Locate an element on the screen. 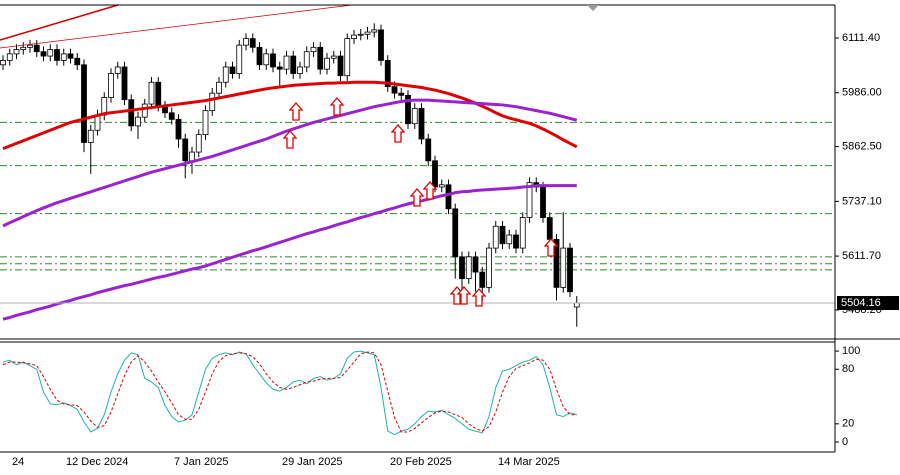  y-tick-label: 20 is located at coordinates (848, 424).